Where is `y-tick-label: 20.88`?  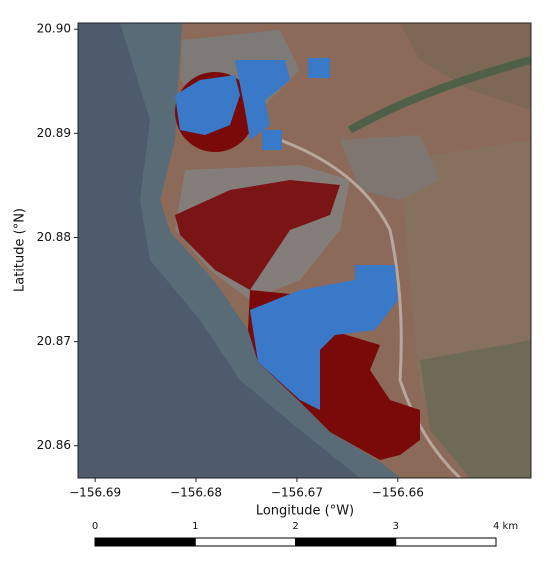 y-tick-label: 20.88 is located at coordinates (54, 237).